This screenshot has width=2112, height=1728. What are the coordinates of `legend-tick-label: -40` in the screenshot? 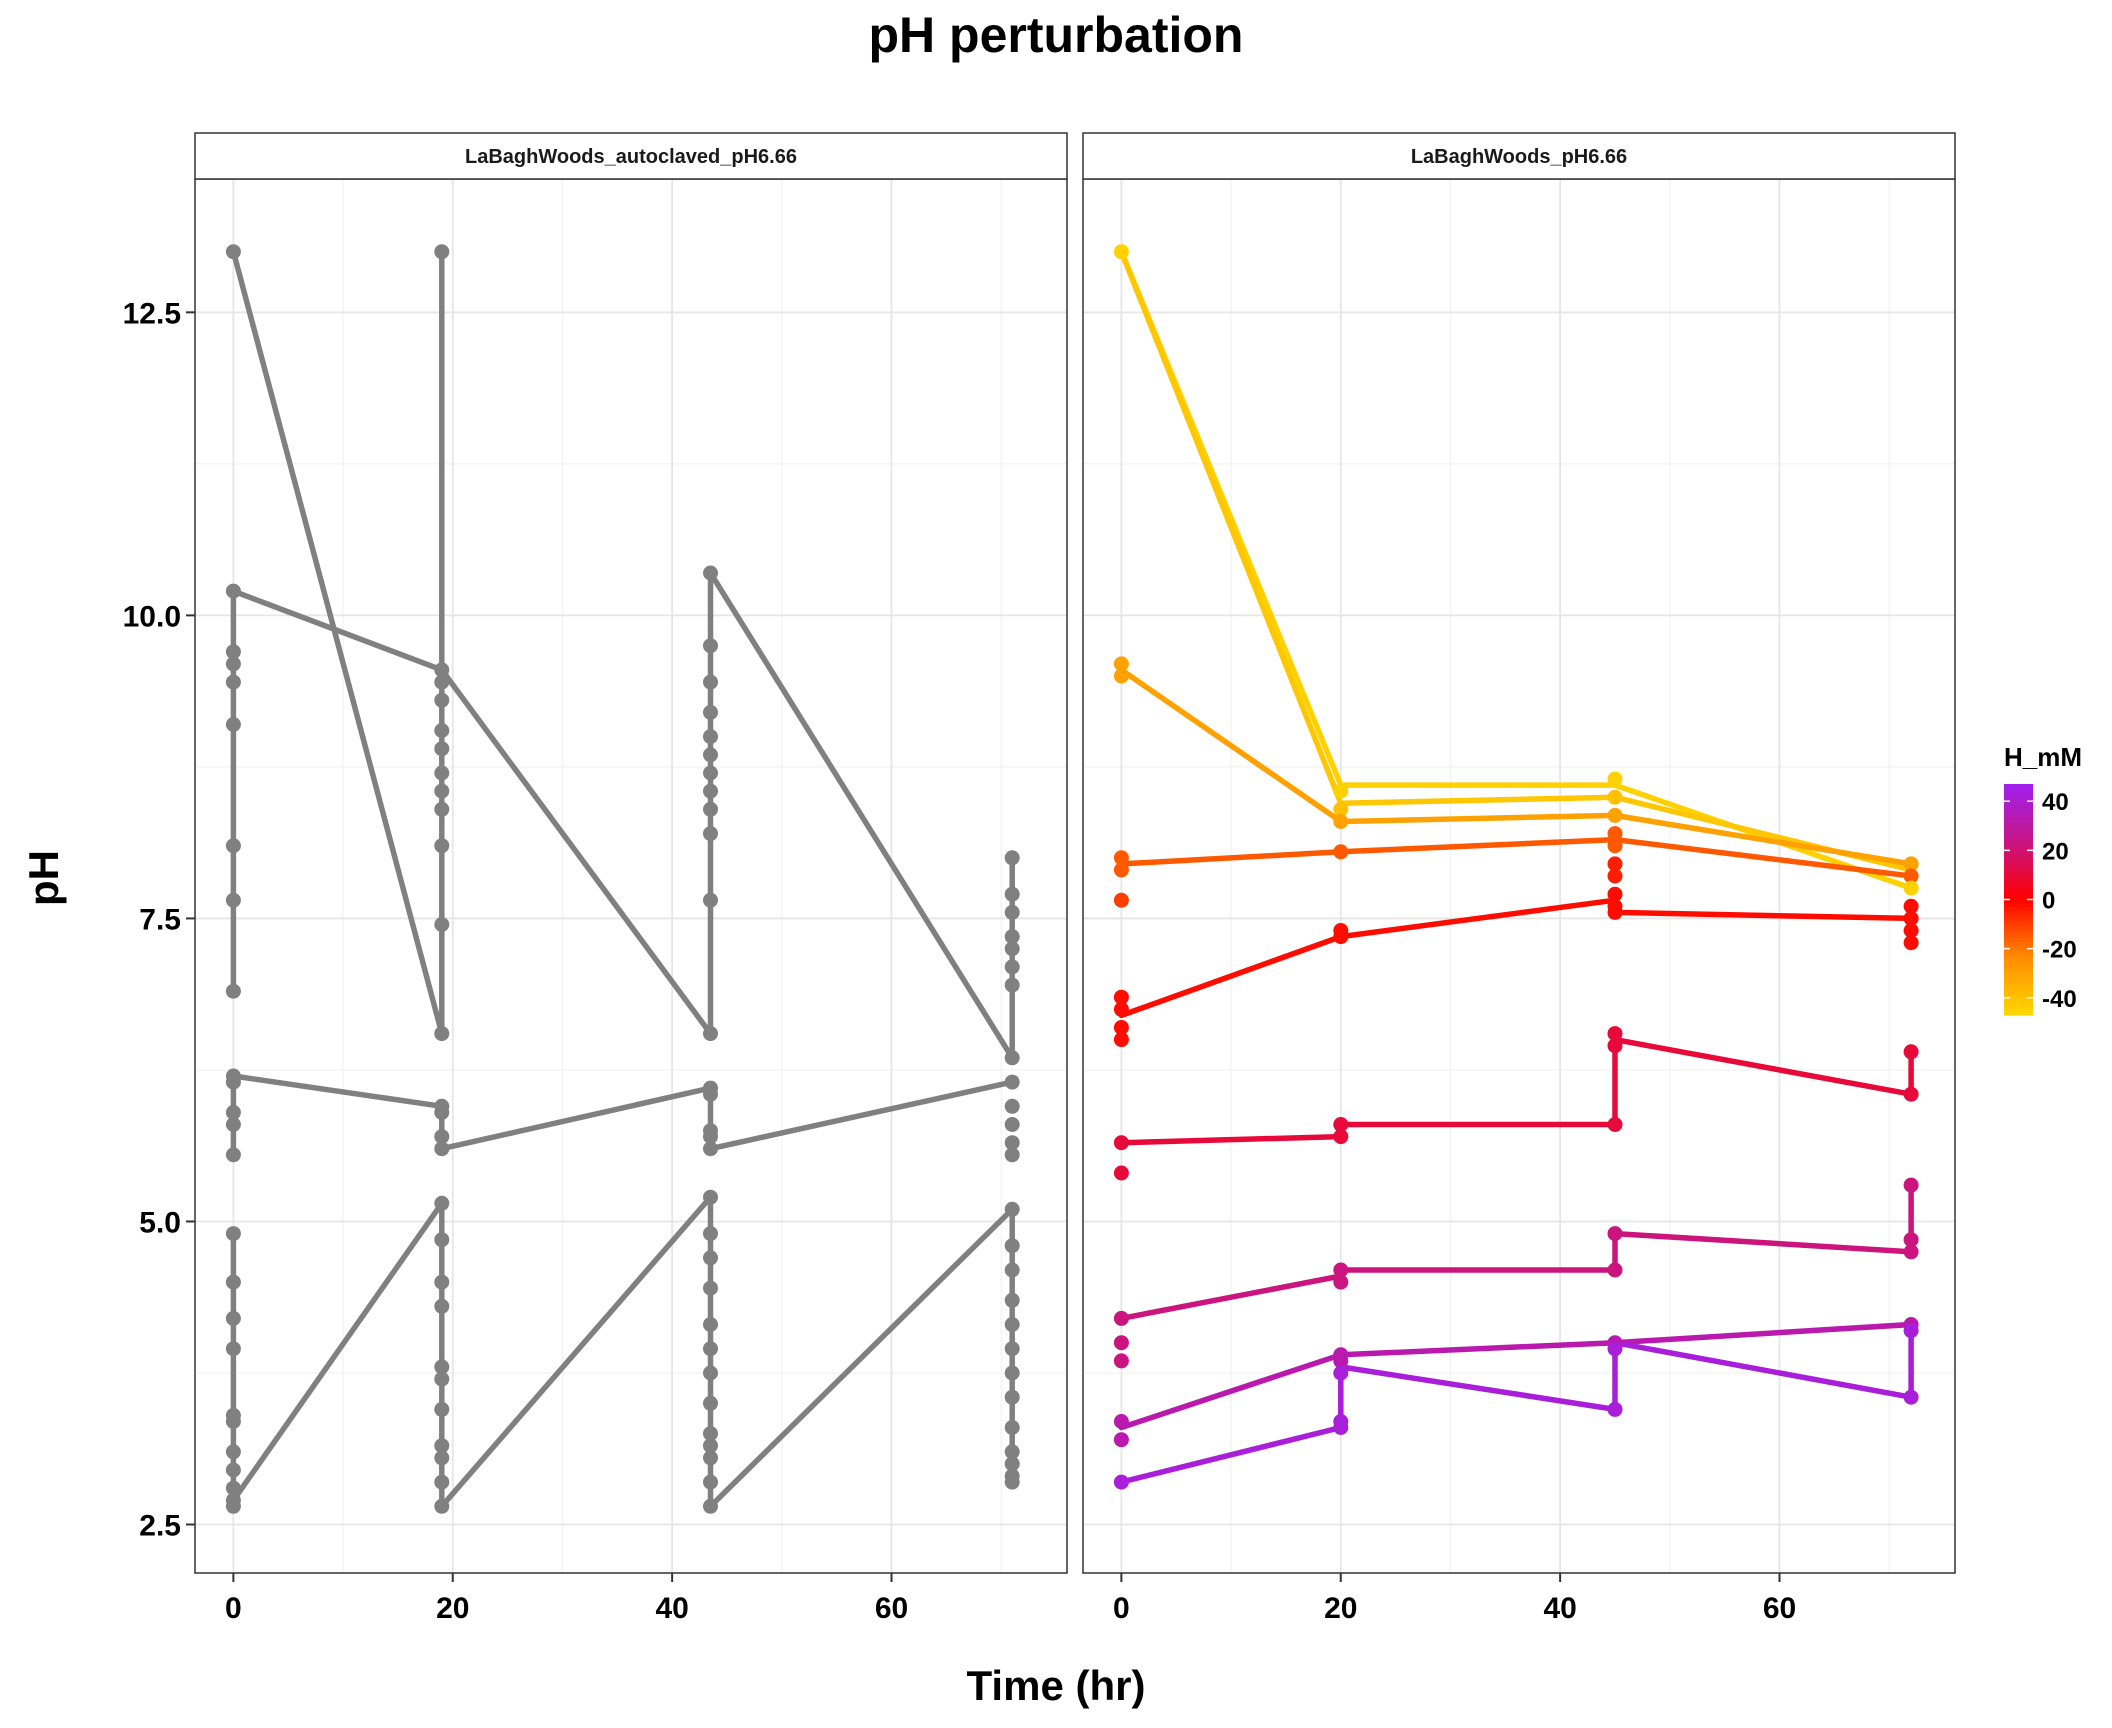 It's located at (2059, 999).